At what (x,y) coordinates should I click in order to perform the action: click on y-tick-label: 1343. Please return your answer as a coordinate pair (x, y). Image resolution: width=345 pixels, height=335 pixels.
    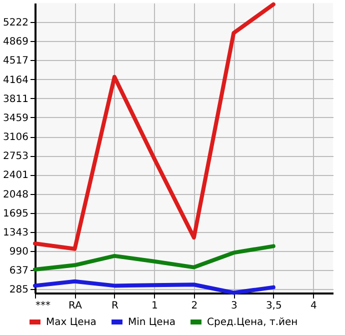
    Looking at the image, I should click on (15, 232).